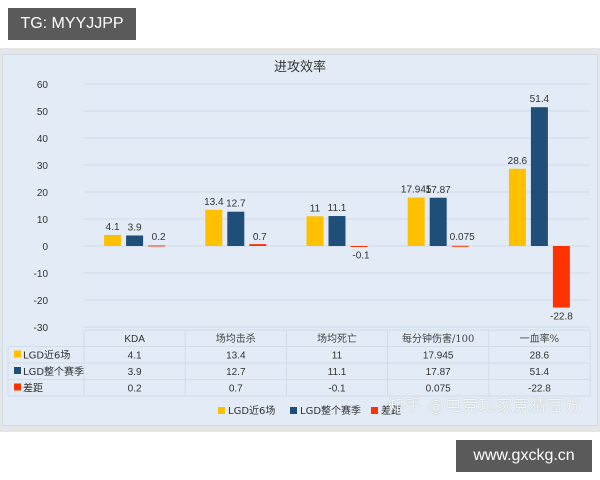  What do you see at coordinates (337, 338) in the screenshot?
I see `table-header-cell: 场均死亡` at bounding box center [337, 338].